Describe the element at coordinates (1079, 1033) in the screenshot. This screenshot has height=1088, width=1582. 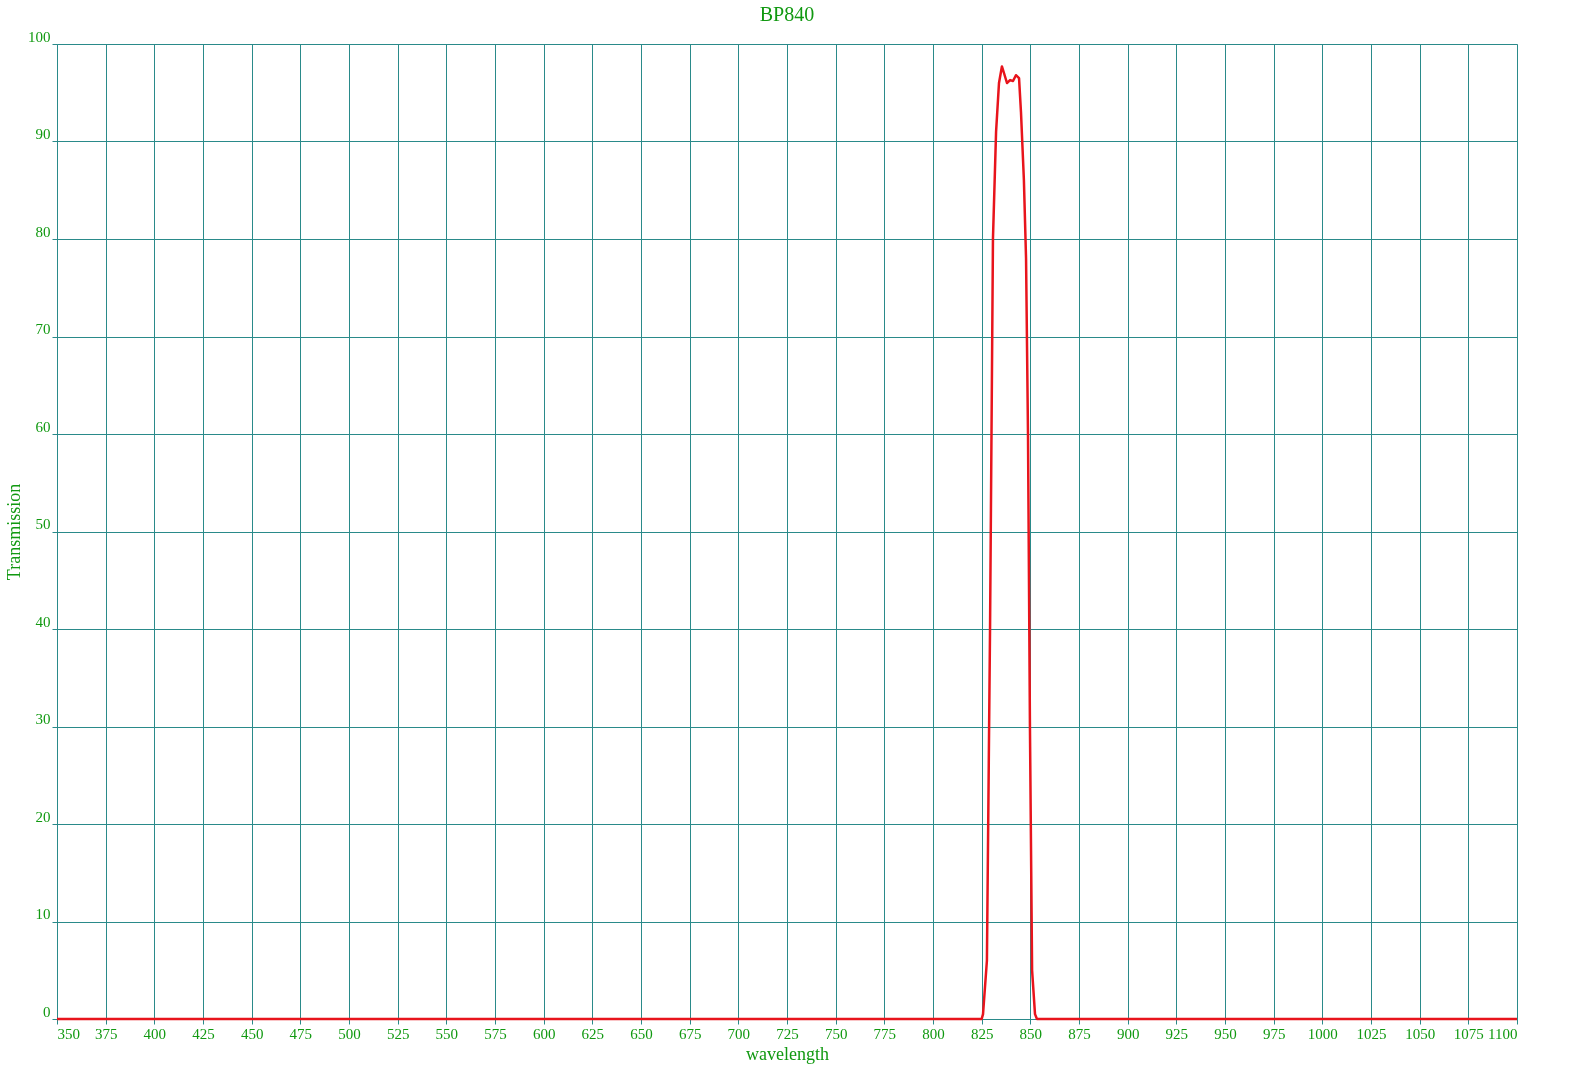
I see `x-tick-label: 875` at that location.